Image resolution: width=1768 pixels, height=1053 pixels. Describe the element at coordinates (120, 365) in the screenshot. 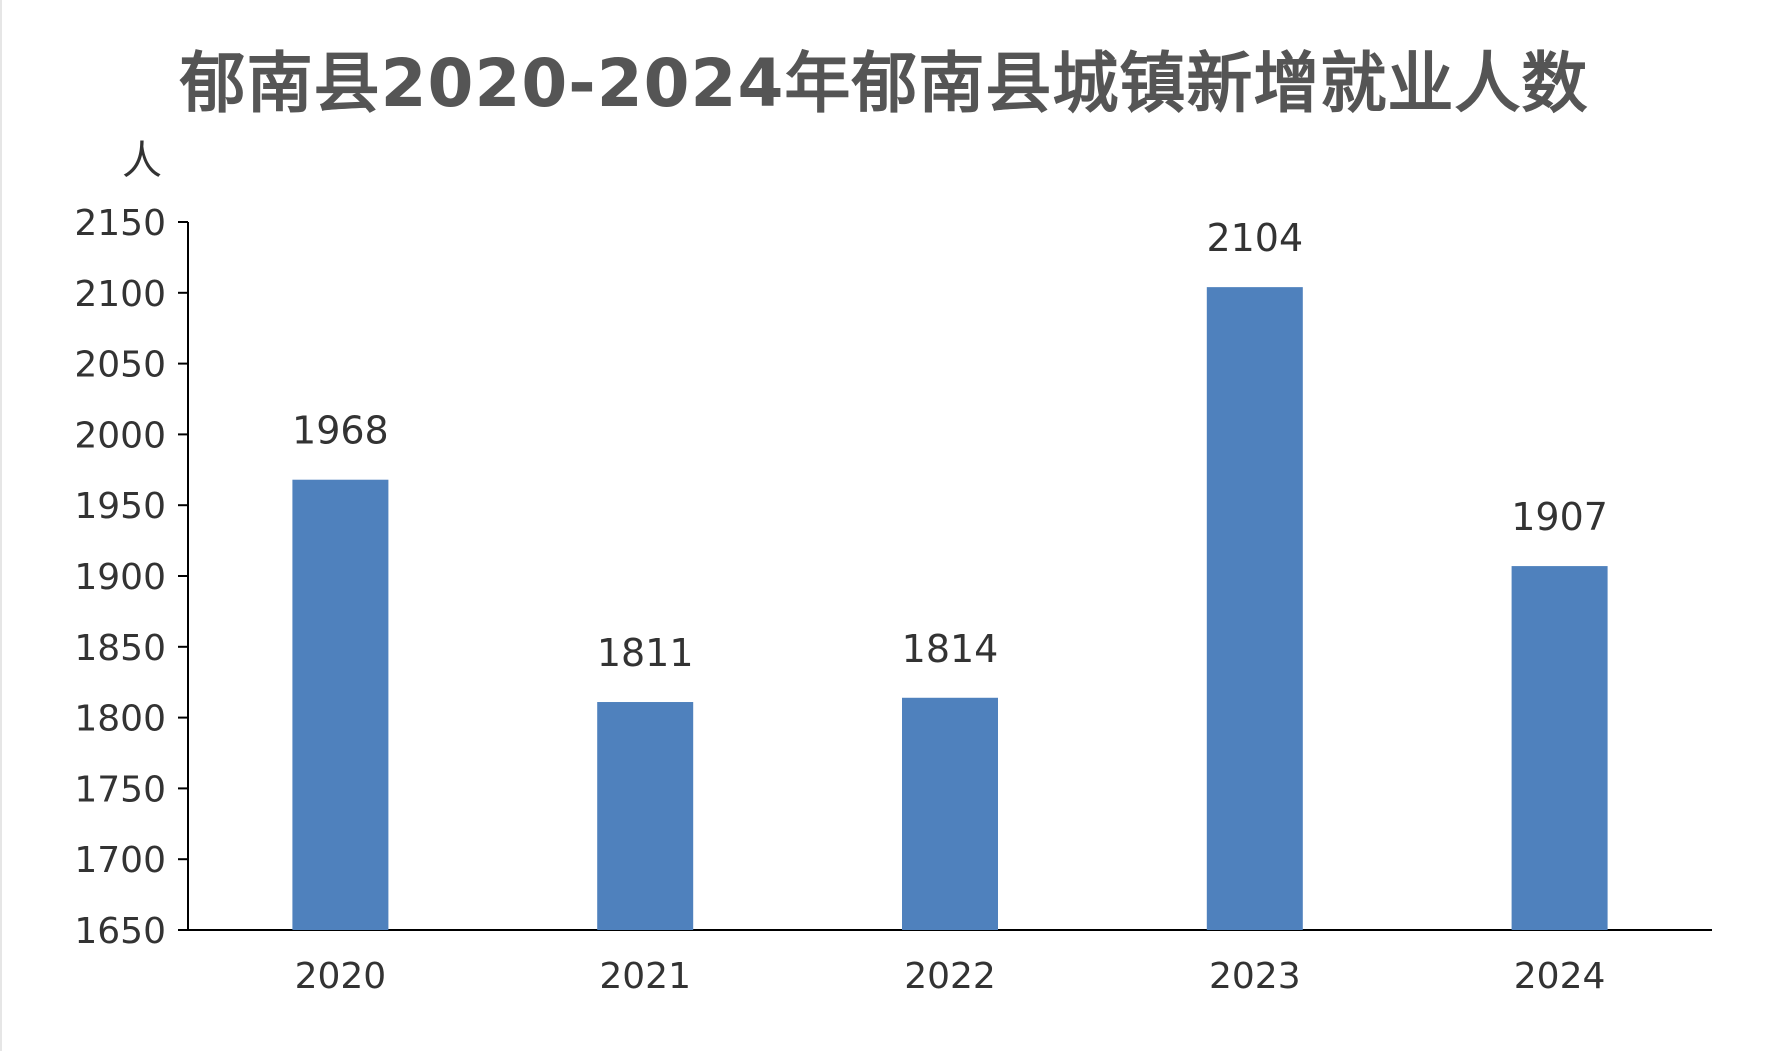

I see `y-tick-label: 2050` at that location.